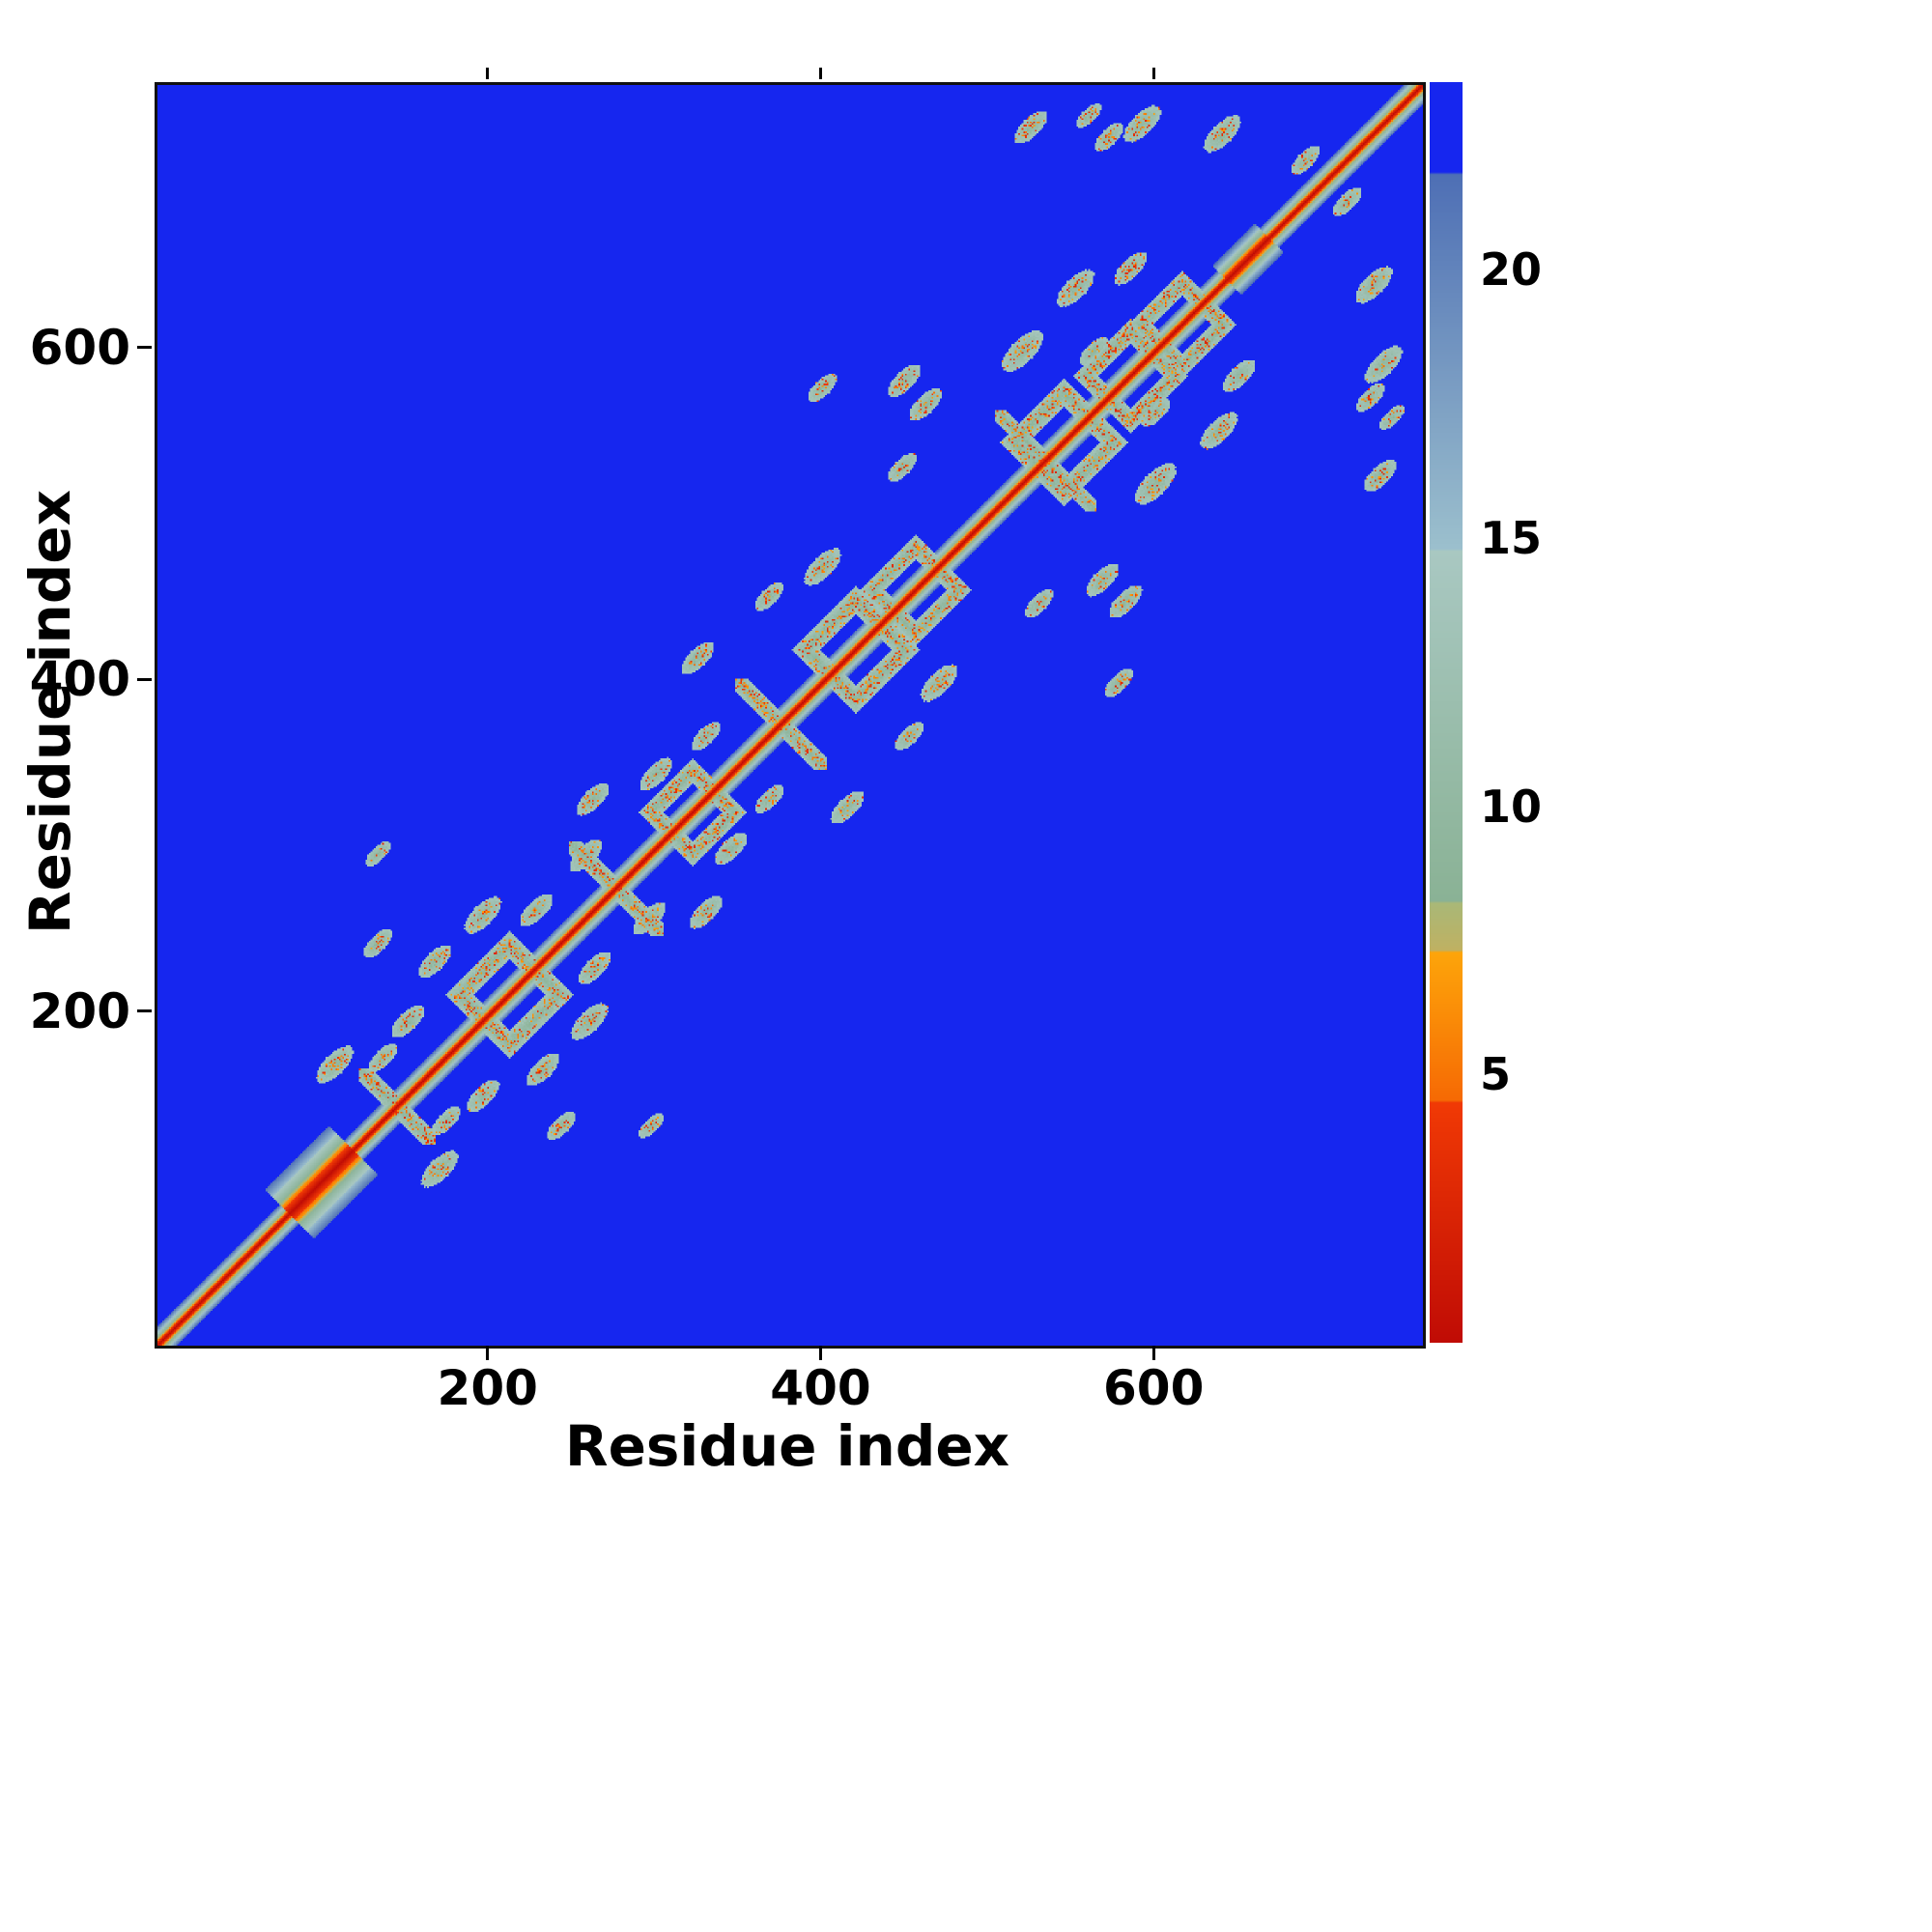  What do you see at coordinates (79, 347) in the screenshot?
I see `y-axis-tick-label: 600` at bounding box center [79, 347].